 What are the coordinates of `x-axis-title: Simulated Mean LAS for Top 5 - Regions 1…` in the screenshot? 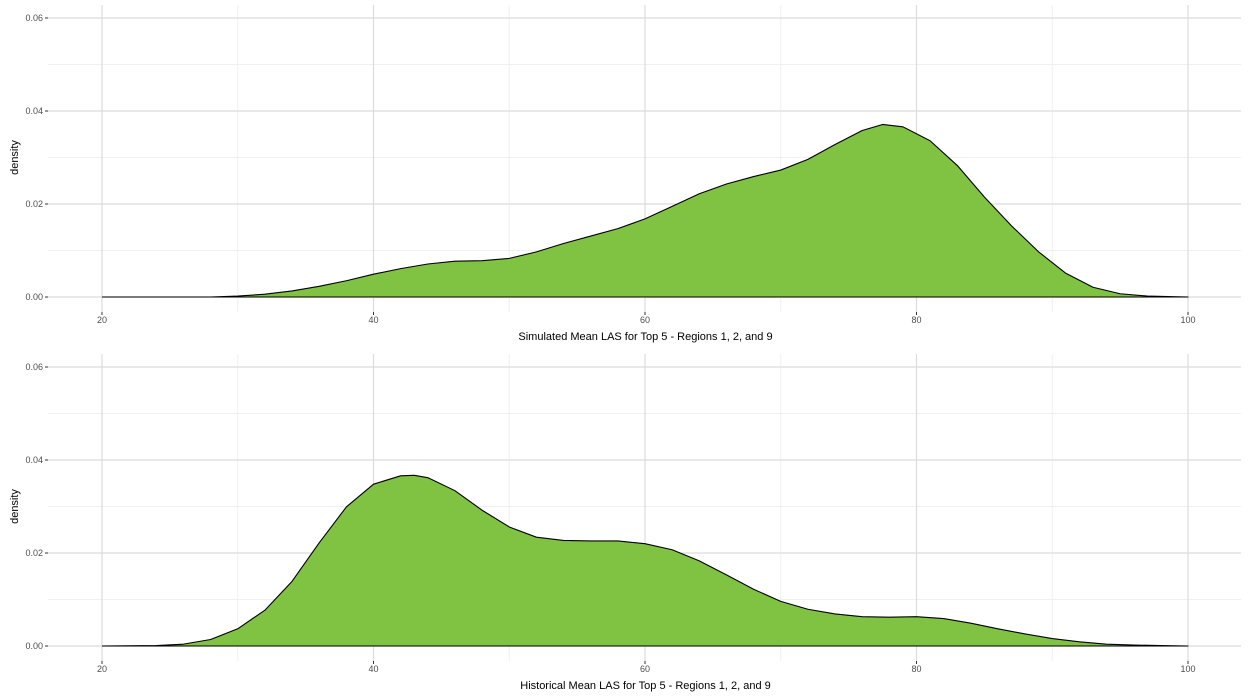 It's located at (645, 337).